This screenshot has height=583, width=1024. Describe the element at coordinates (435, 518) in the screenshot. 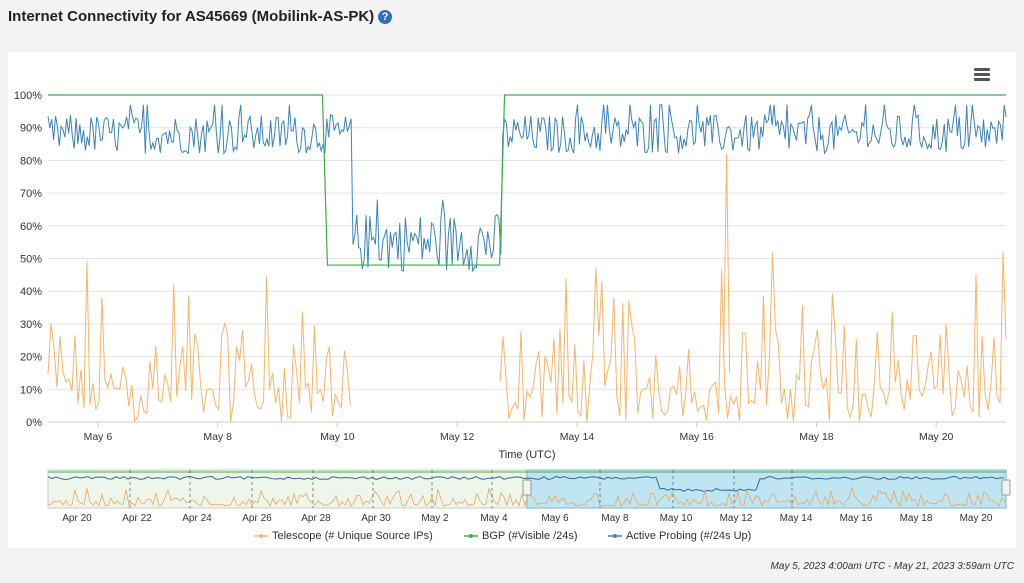

I see `nav-tick-label: May 2` at that location.